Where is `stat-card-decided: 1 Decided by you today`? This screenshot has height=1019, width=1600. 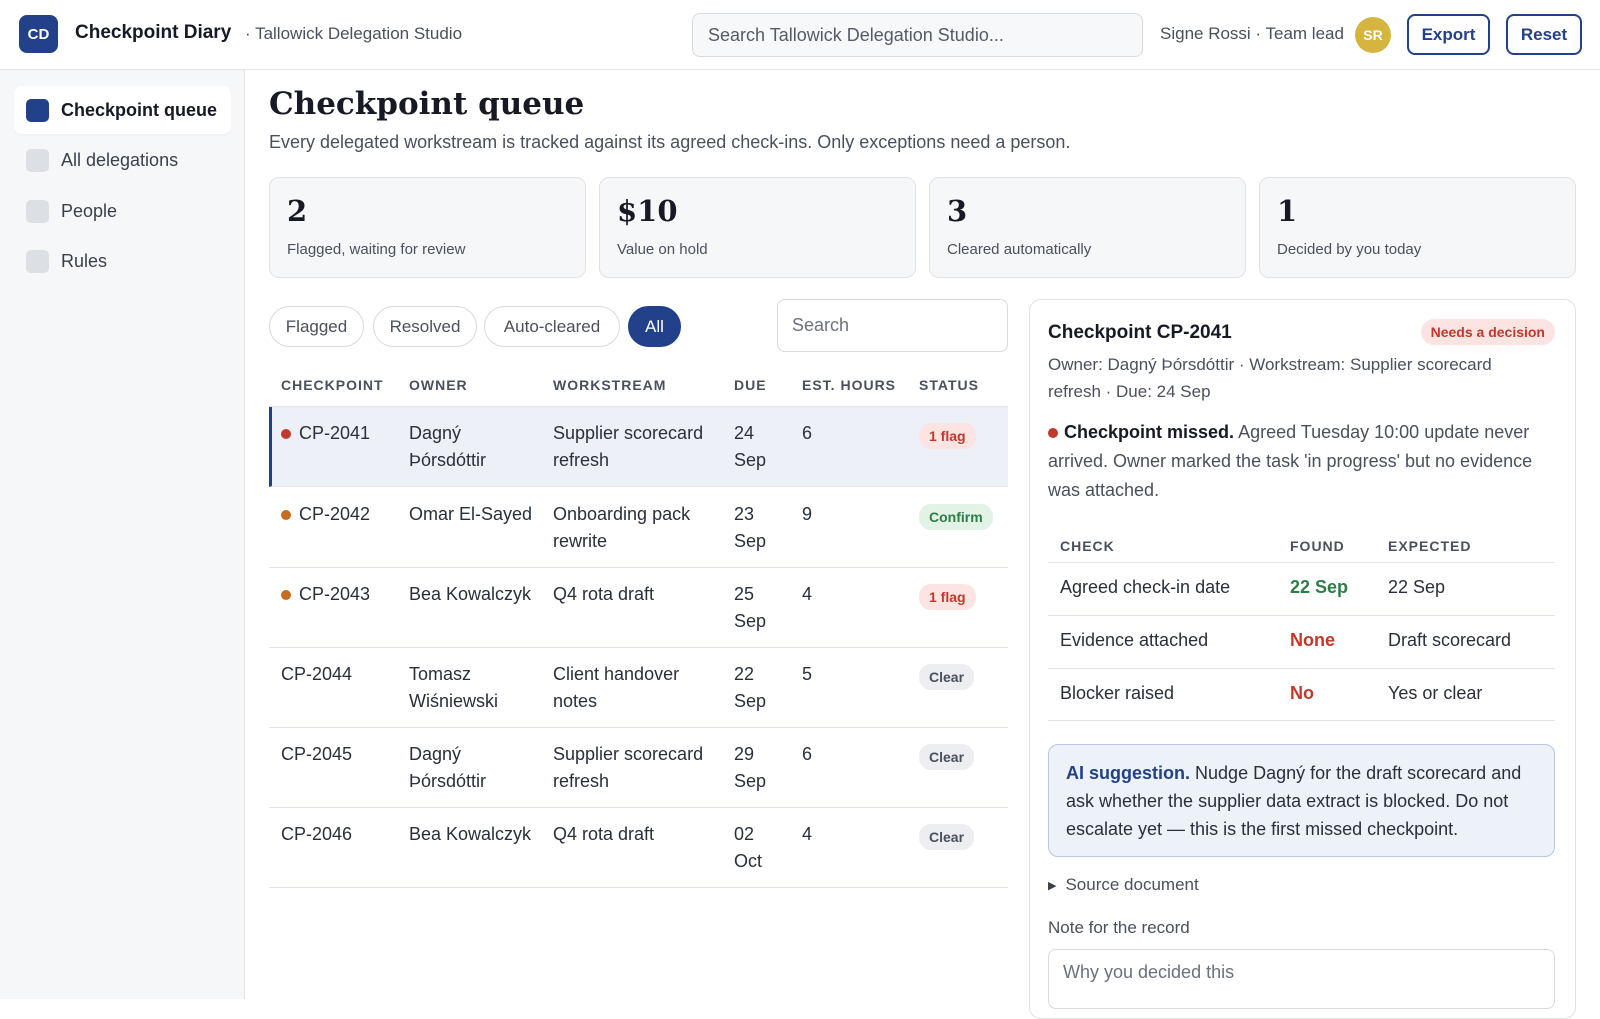 stat-card-decided: 1 Decided by you today is located at coordinates (1417, 227).